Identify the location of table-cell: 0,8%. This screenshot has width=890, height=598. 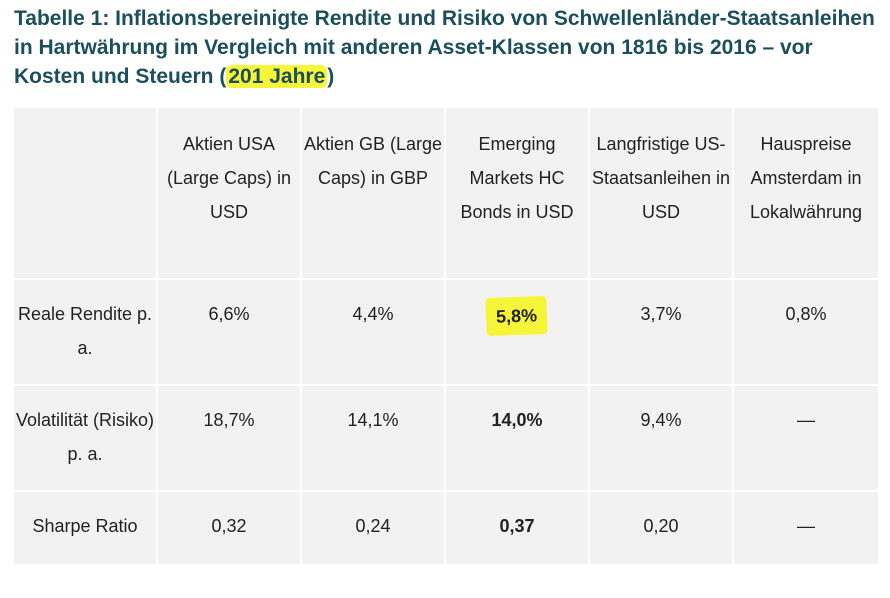
(806, 333).